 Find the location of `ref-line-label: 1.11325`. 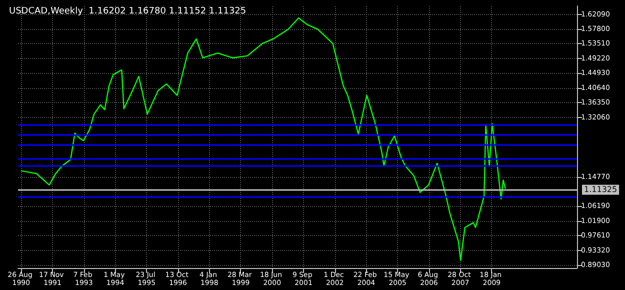

ref-line-label: 1.11325 is located at coordinates (601, 189).